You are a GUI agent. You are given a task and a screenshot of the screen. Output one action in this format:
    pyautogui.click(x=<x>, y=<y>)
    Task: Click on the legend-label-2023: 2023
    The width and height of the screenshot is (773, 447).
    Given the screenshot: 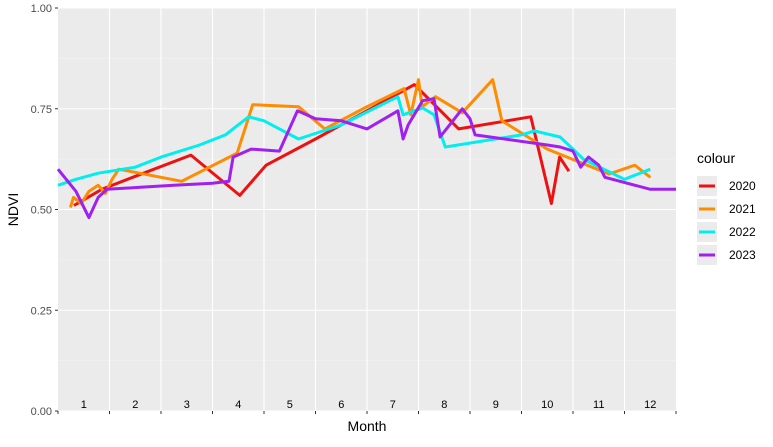 What is the action you would take?
    pyautogui.click(x=742, y=255)
    